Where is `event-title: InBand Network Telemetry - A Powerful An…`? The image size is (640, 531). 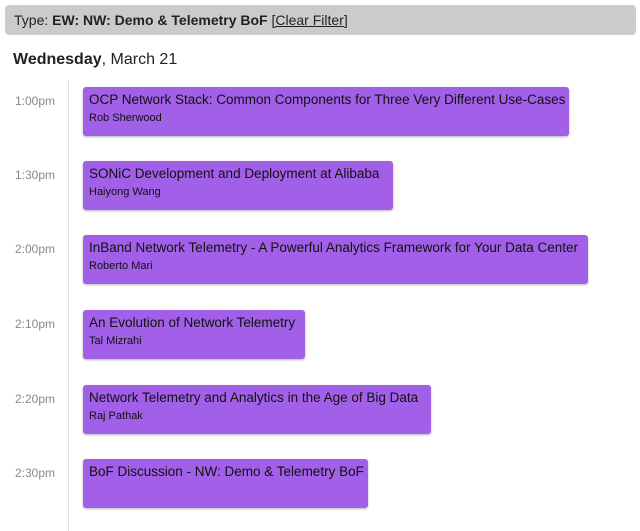 event-title: InBand Network Telemetry - A Powerful An… is located at coordinates (333, 247).